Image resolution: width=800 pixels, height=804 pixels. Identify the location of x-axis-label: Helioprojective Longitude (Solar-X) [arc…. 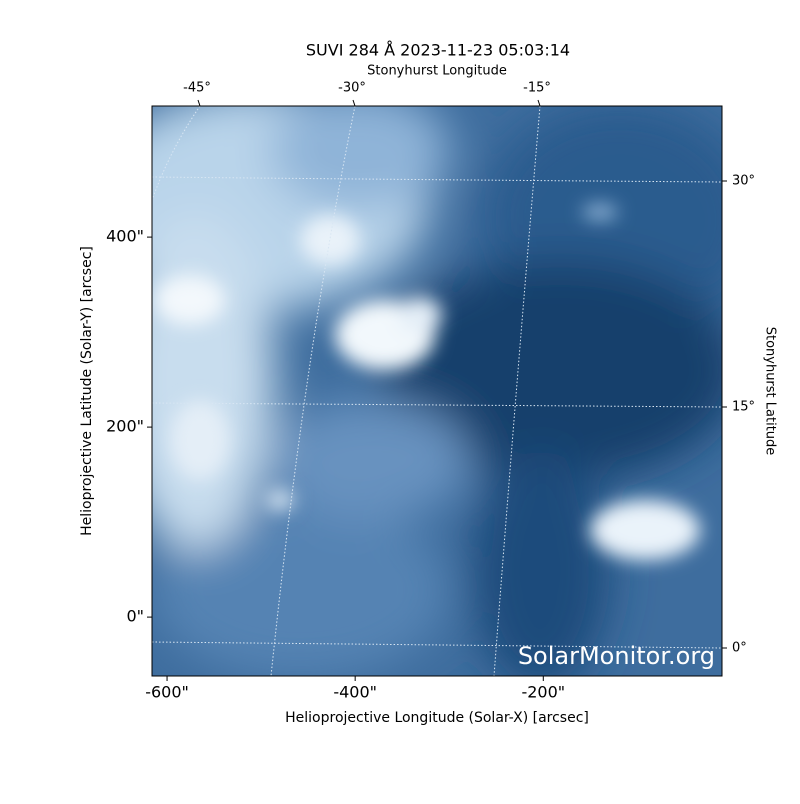
(437, 718).